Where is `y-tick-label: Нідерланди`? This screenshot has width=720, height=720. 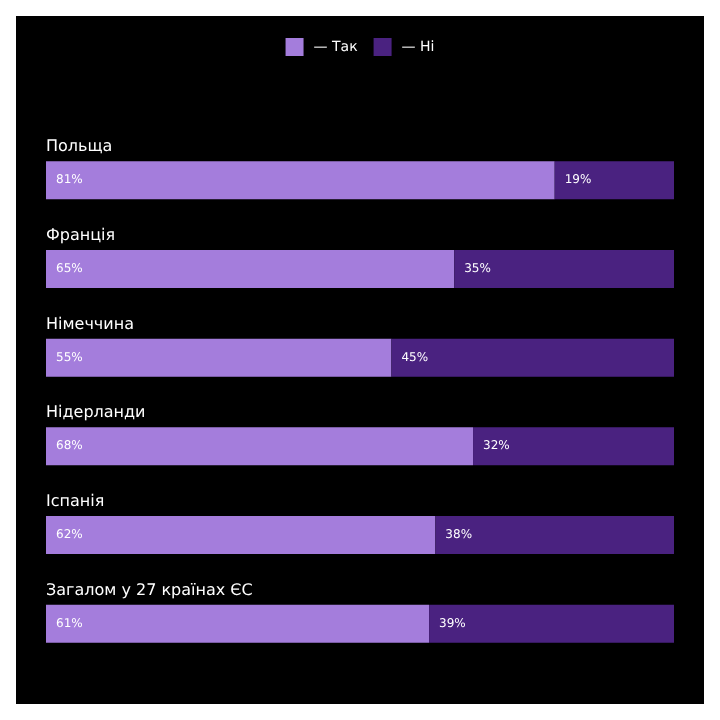 y-tick-label: Нідерланди is located at coordinates (96, 412).